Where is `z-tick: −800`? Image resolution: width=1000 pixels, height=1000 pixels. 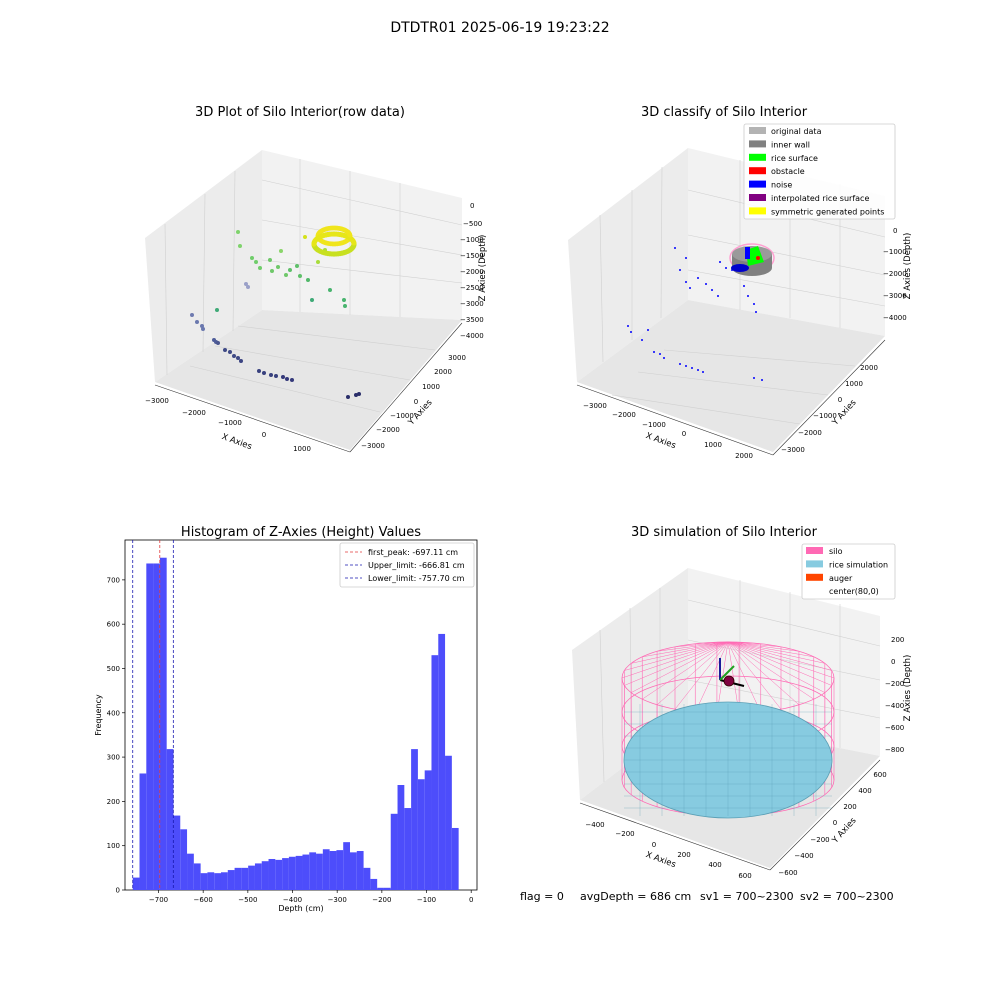 z-tick: −800 is located at coordinates (894, 750).